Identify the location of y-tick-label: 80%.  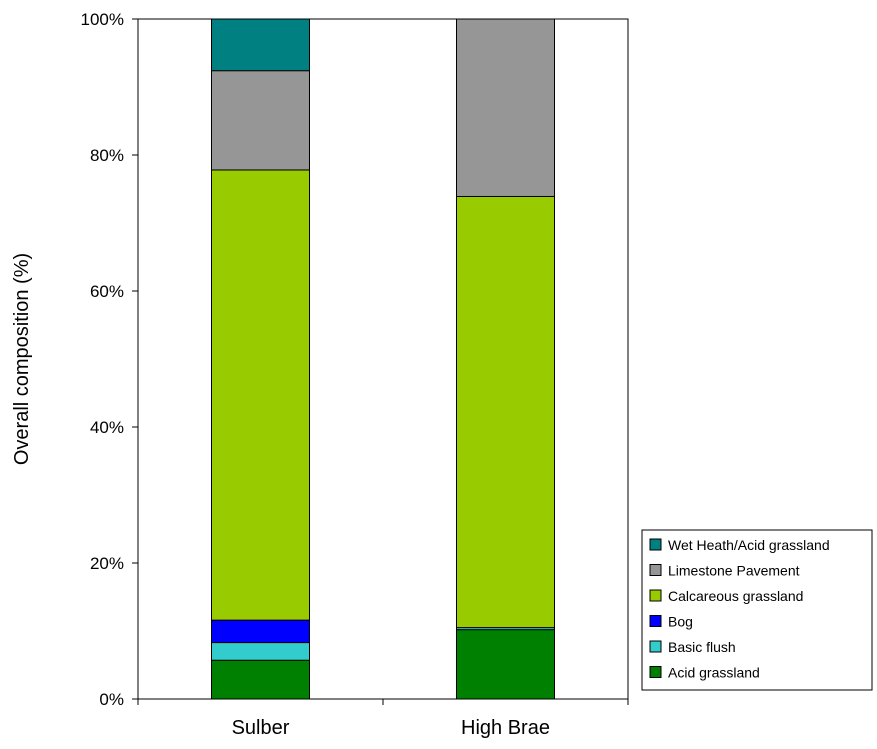
(107, 155).